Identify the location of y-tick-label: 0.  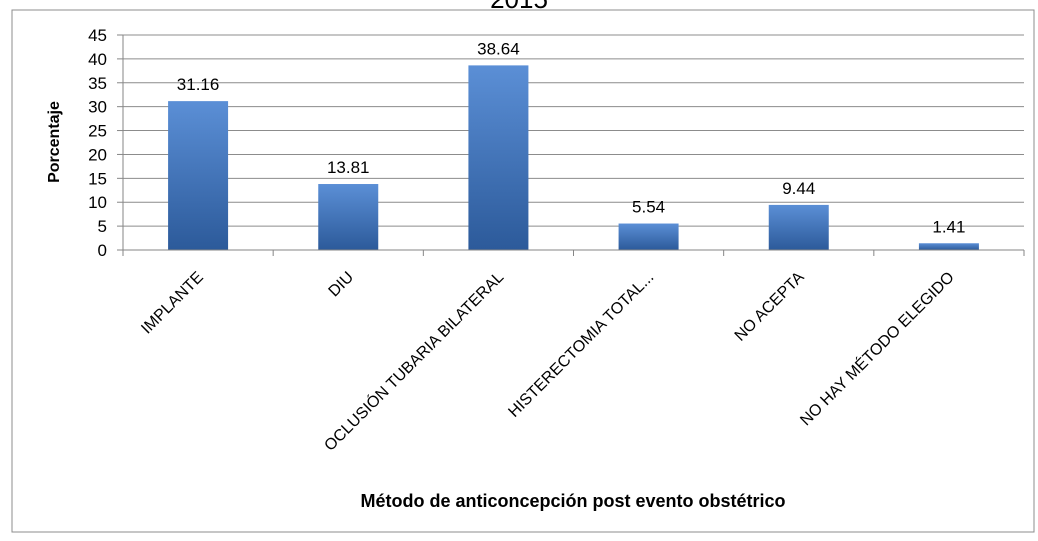
(102, 250).